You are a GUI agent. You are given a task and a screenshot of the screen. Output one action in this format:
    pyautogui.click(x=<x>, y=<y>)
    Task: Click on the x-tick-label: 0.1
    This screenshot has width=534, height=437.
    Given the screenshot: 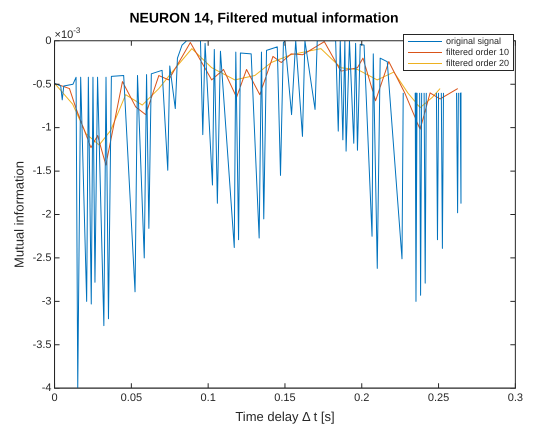 What is the action you would take?
    pyautogui.click(x=208, y=398)
    